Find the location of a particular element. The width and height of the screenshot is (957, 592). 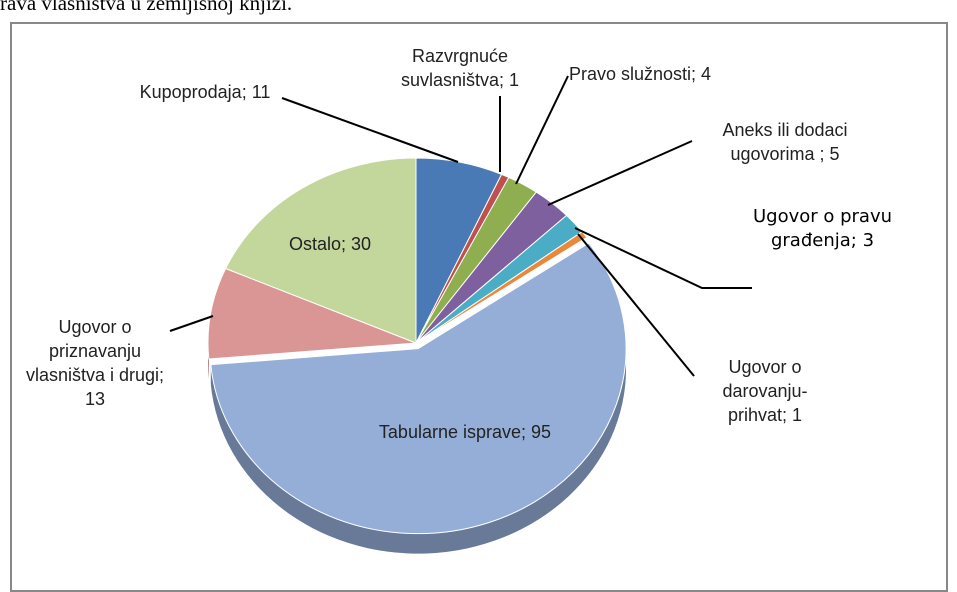

data-label: Tabularne isprave; 95 is located at coordinates (465, 432).